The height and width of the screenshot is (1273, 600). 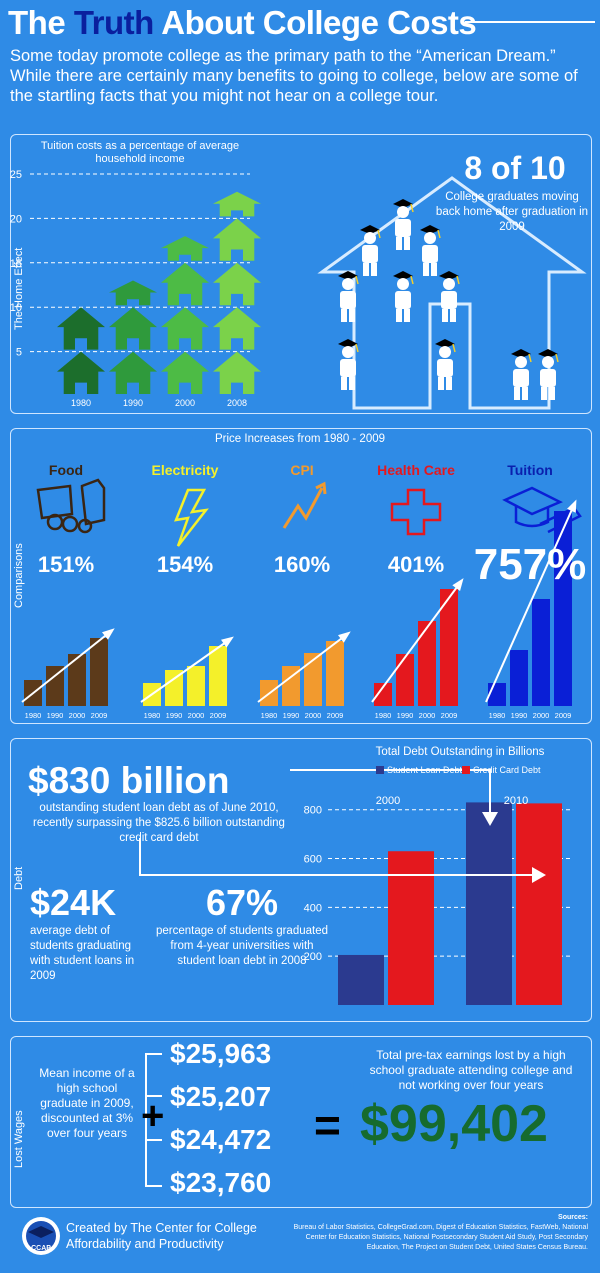 I want to click on category-pct-tuition: 757%, so click(x=530, y=564).